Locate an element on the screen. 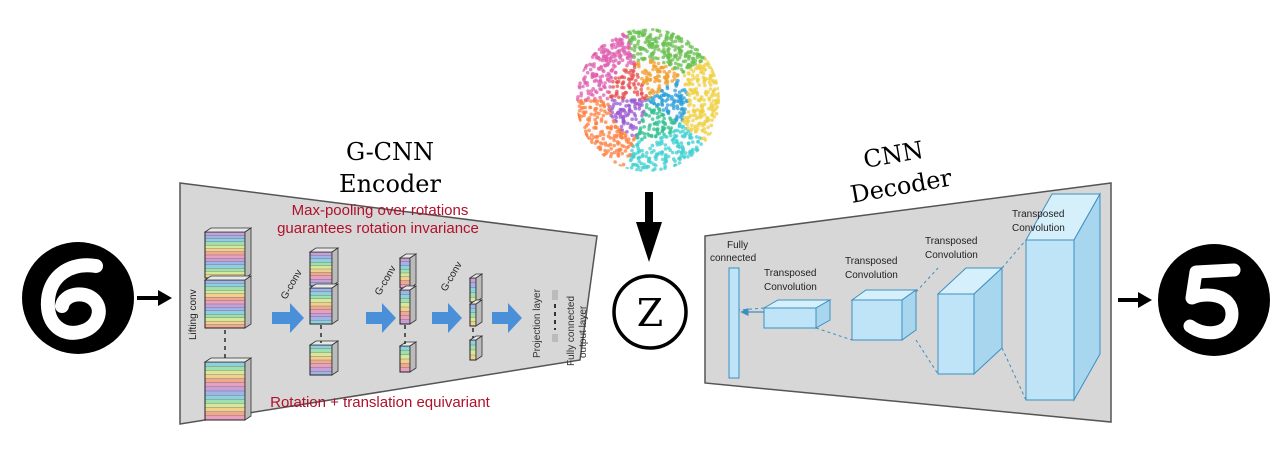 This screenshot has width=1288, height=454. decoder-title-line2: Decoder is located at coordinates (901, 185).